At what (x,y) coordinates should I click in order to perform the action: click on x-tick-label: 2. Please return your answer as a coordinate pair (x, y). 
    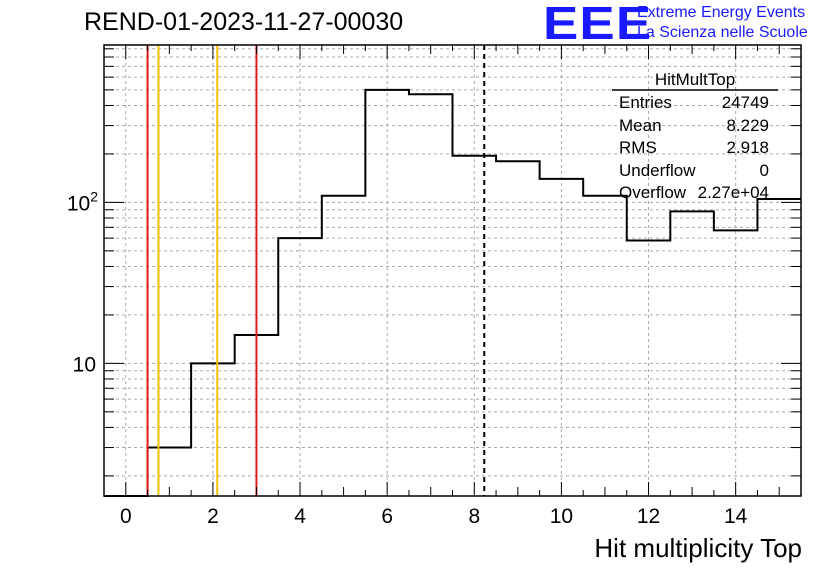
    Looking at the image, I should click on (213, 516).